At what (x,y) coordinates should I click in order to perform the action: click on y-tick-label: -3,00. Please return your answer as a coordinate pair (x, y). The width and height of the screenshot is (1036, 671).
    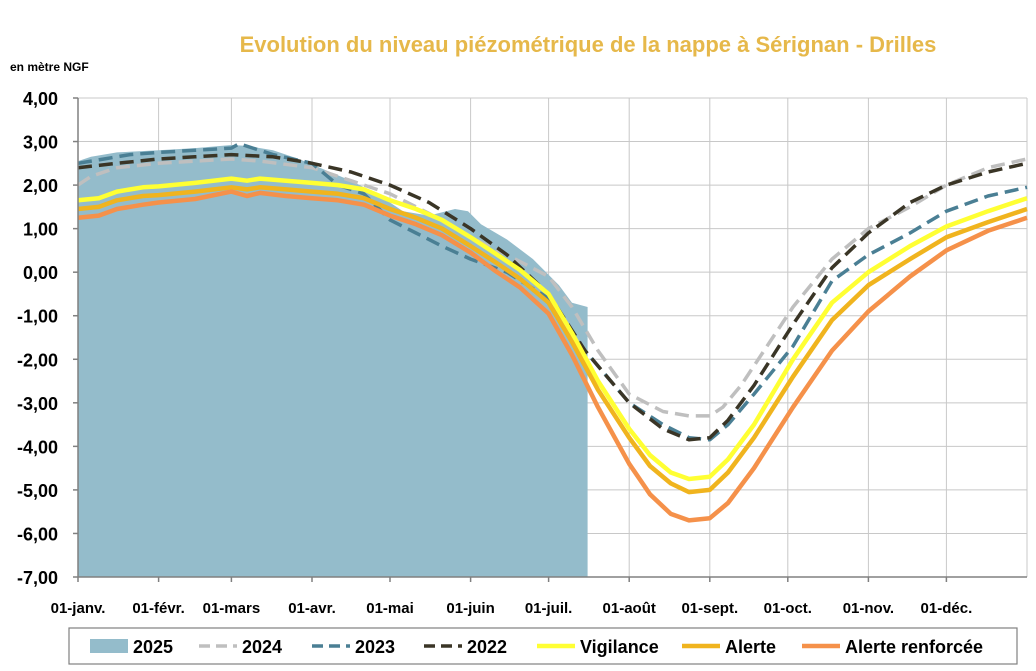
    Looking at the image, I should click on (37, 404).